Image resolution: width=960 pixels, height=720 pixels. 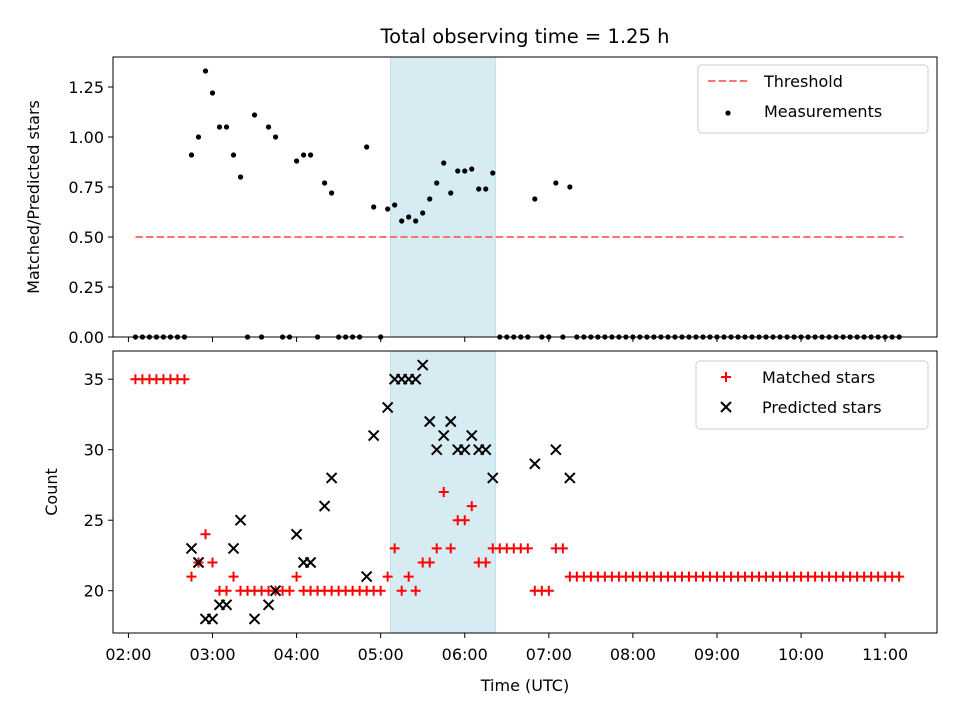 What do you see at coordinates (633, 654) in the screenshot?
I see `x-tick-label: 08:00` at bounding box center [633, 654].